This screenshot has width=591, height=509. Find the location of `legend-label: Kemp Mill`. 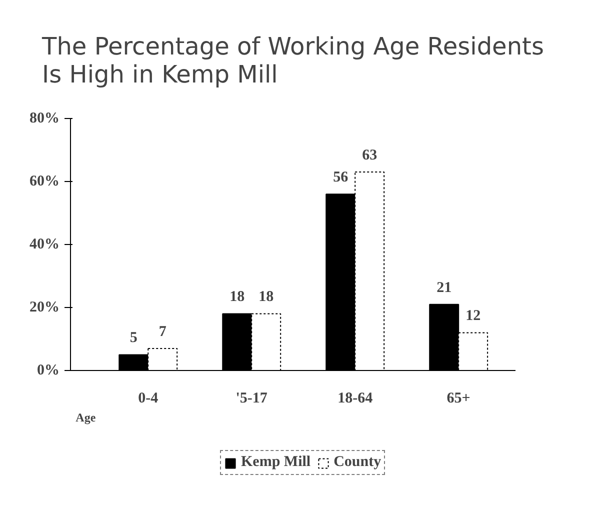

legend-label: Kemp Mill is located at coordinates (276, 462).